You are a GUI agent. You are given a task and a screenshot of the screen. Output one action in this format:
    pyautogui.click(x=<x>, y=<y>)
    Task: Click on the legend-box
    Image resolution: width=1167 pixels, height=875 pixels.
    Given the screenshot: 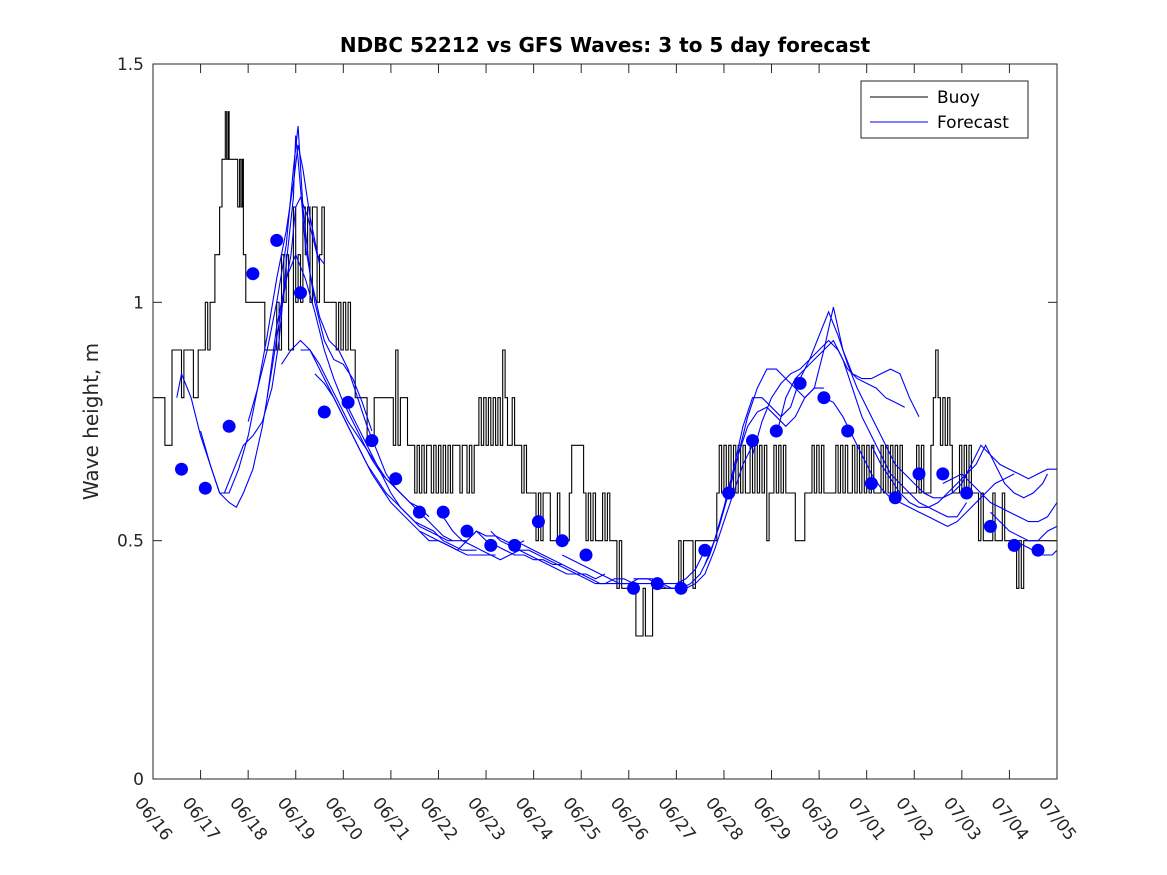 What is the action you would take?
    pyautogui.click(x=944, y=109)
    